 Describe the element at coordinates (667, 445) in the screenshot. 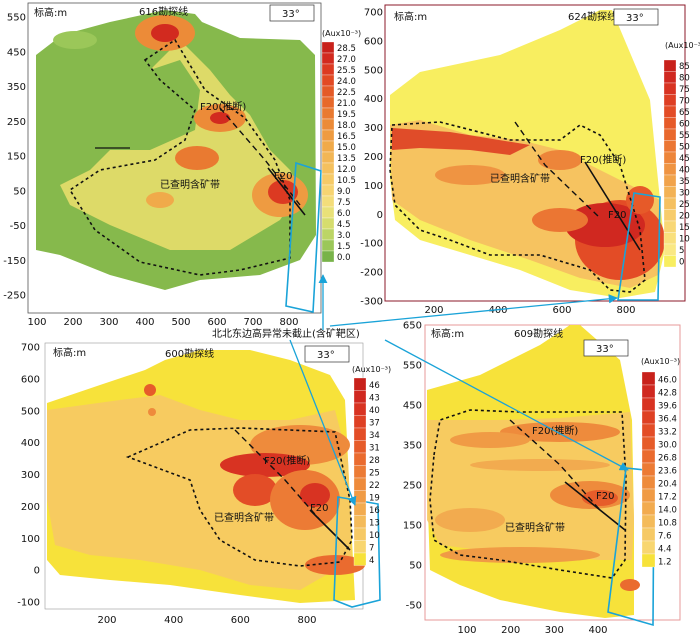

I see `legend-label: 30.0` at that location.